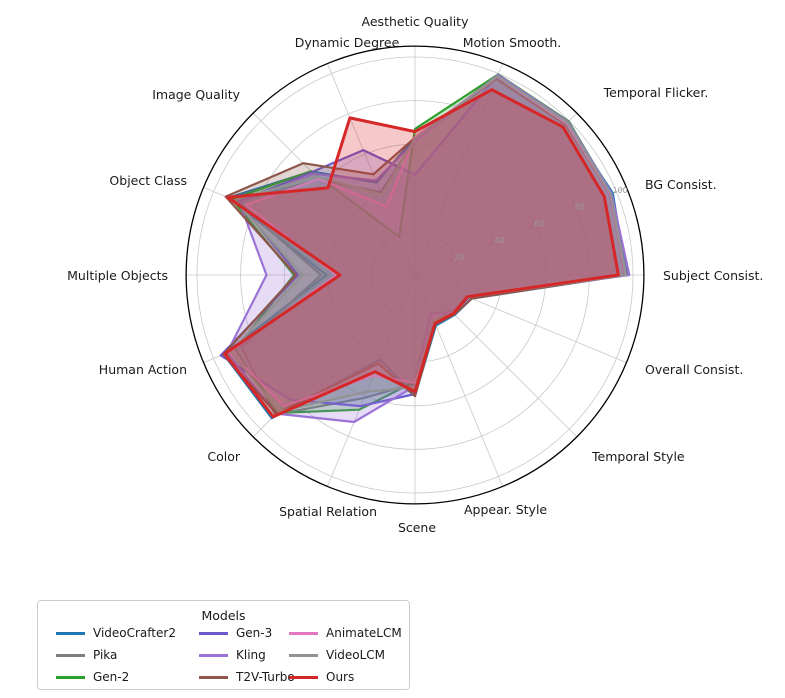 The image size is (785, 698). I want to click on legend-item: AnimateLCM, so click(345, 633).